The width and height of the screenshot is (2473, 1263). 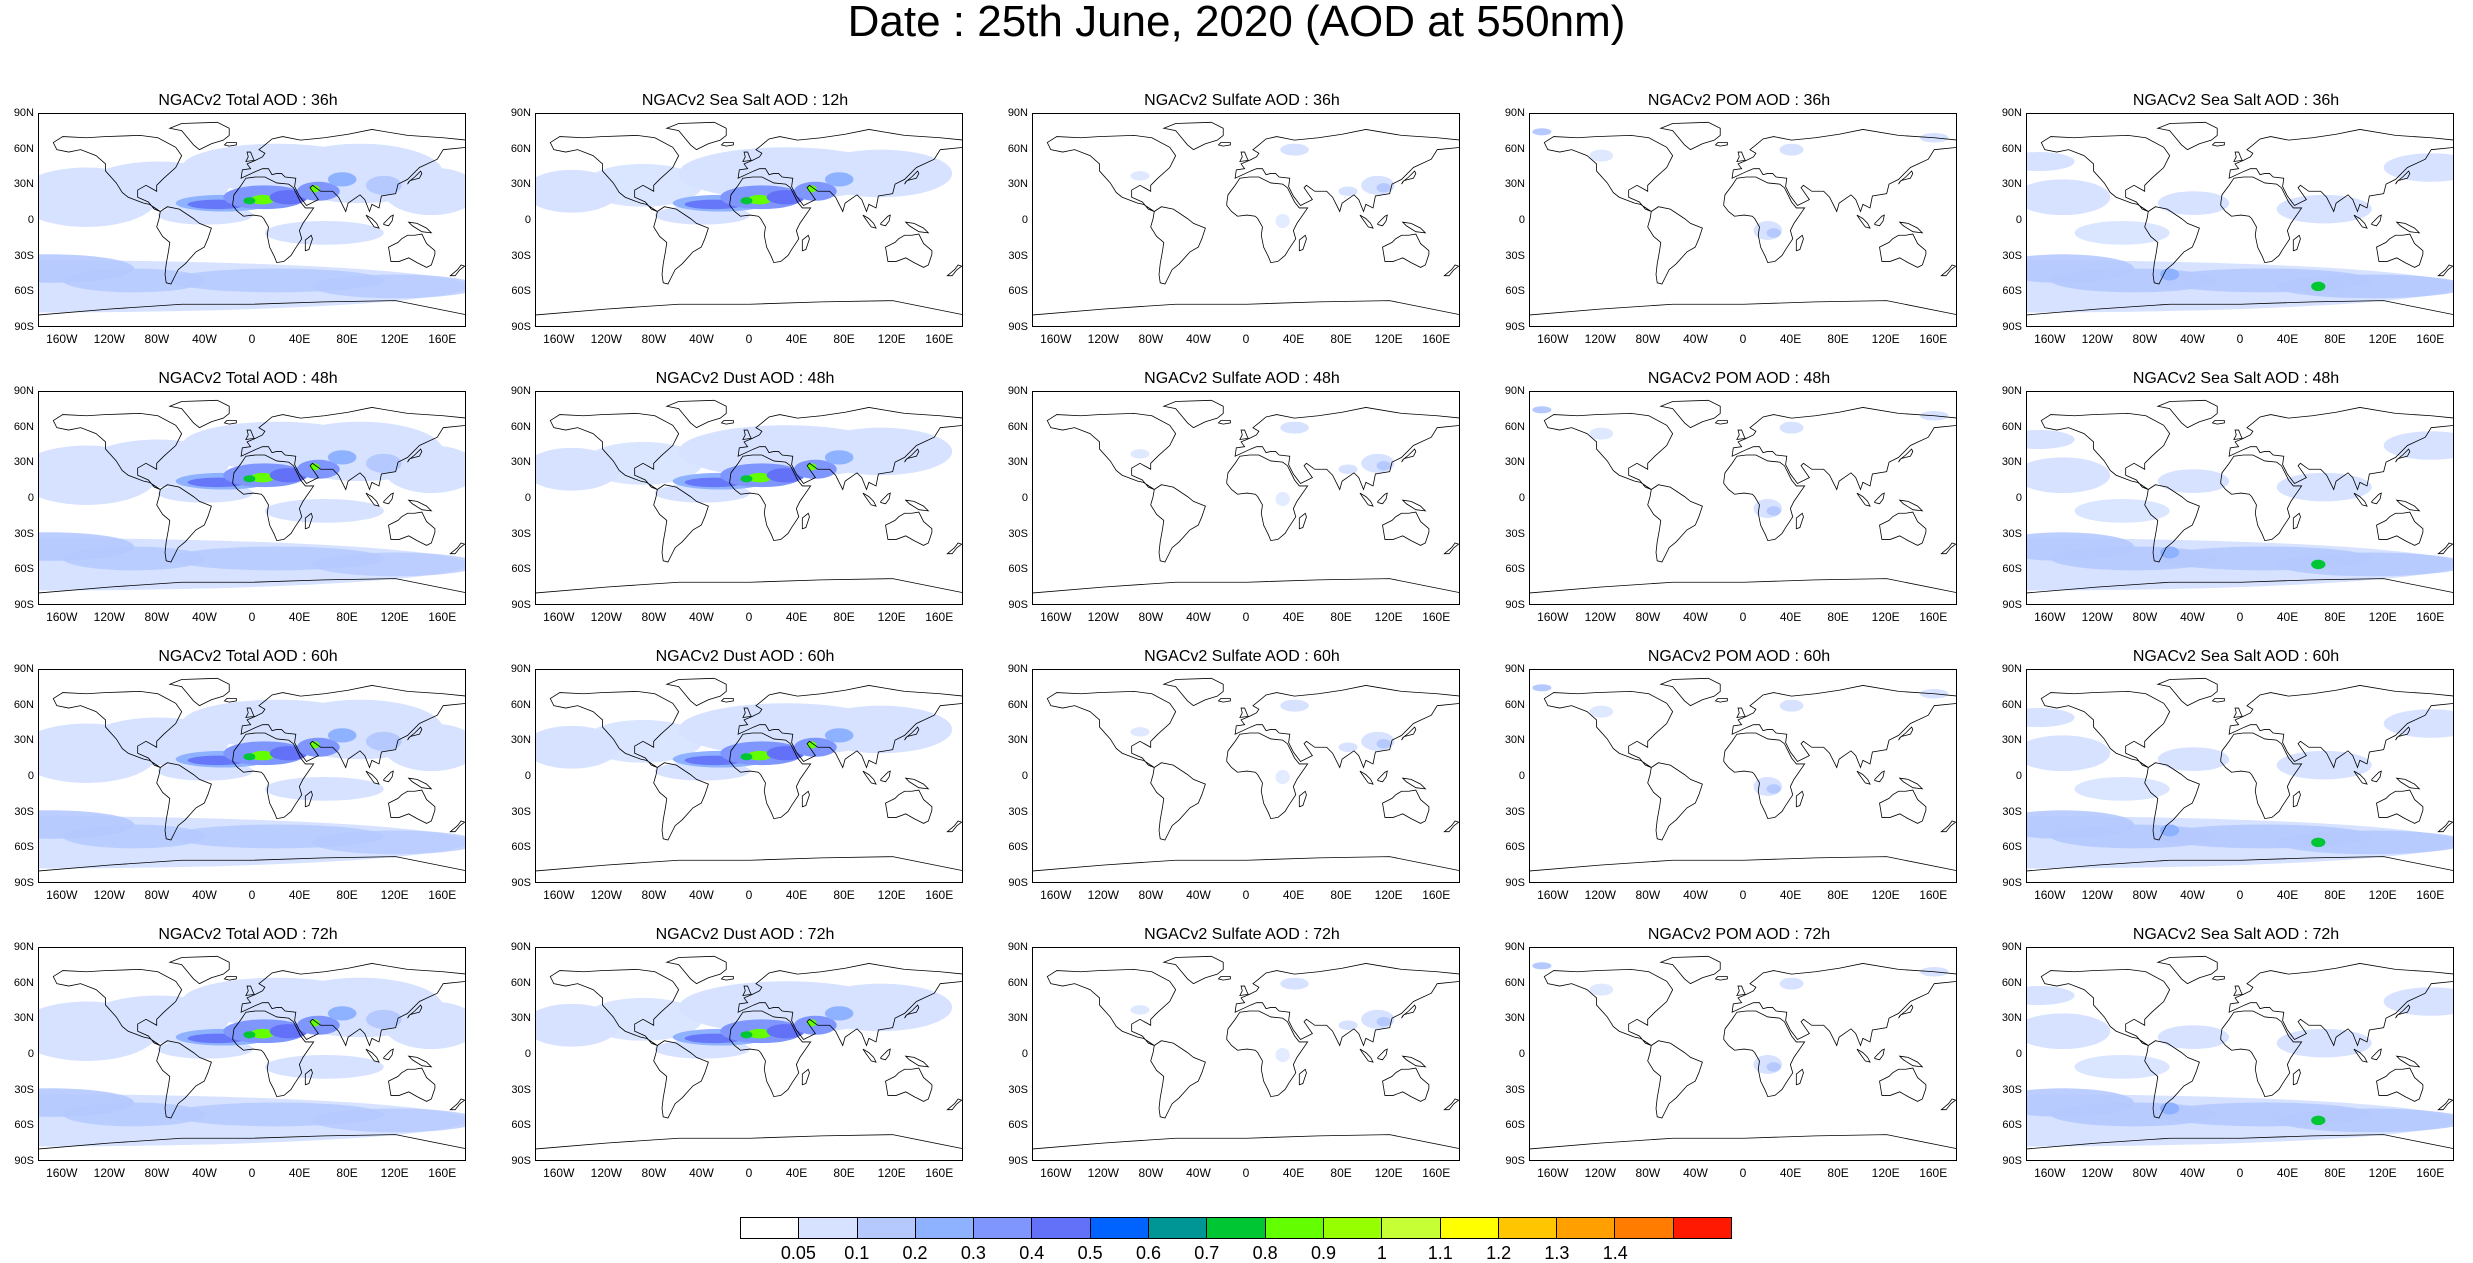 What do you see at coordinates (1242, 100) in the screenshot?
I see `panel-title: NGACv2 Sulfate AOD : 36h` at bounding box center [1242, 100].